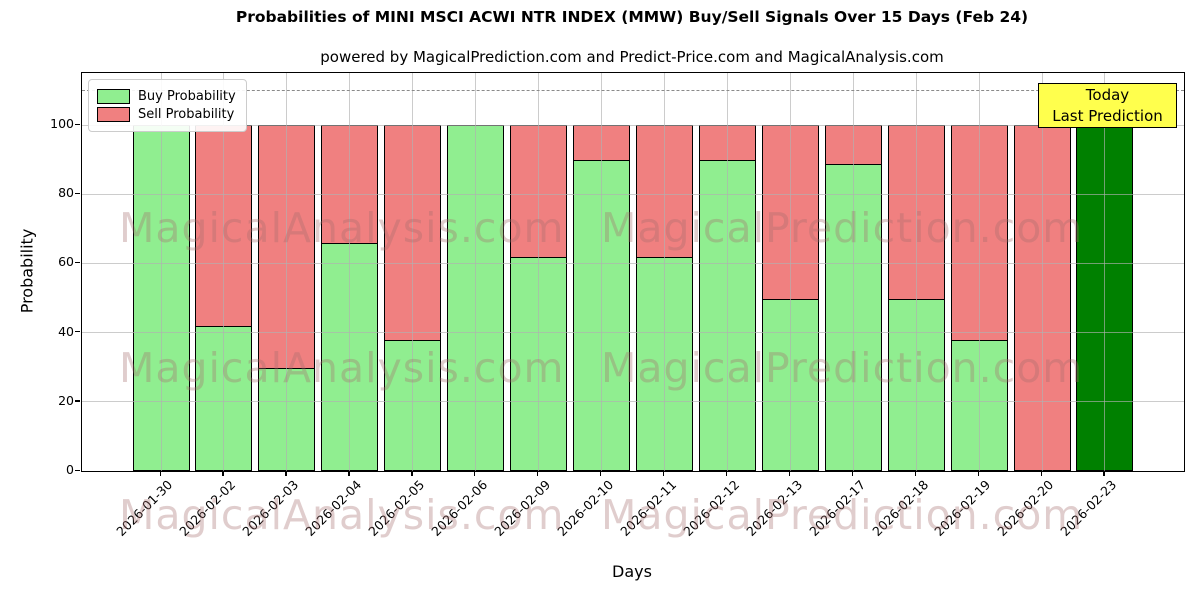 The width and height of the screenshot is (1200, 600). I want to click on x-tick-label: 2026-02-12, so click(710, 508).